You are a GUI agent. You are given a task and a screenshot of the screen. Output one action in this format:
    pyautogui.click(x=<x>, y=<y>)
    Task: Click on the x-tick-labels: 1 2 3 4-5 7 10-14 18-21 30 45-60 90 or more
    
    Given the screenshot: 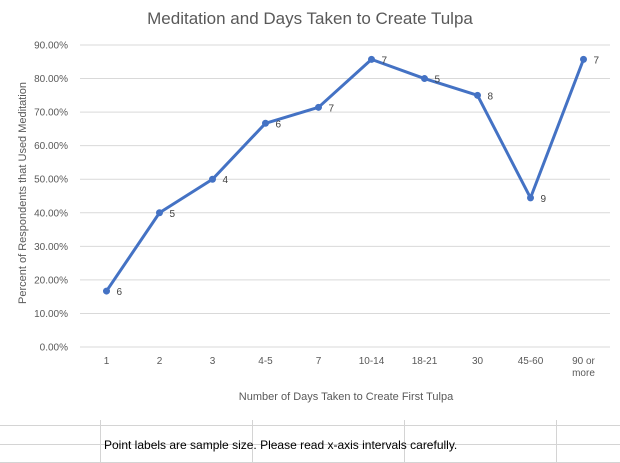 What is the action you would take?
    pyautogui.click(x=350, y=367)
    